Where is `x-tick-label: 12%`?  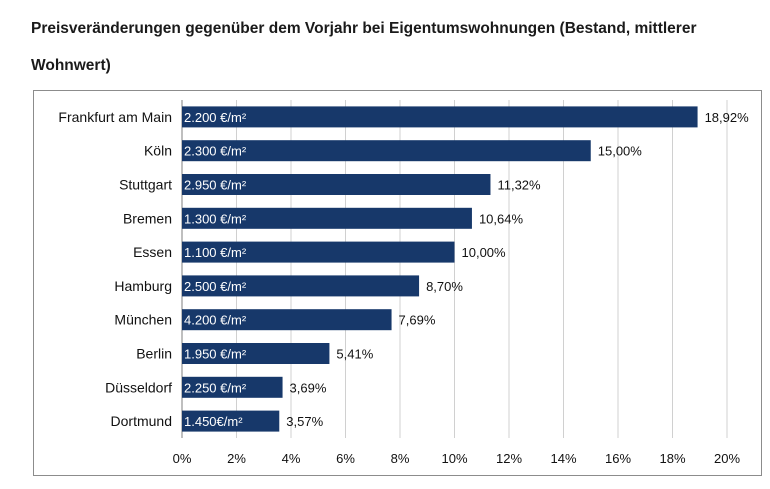 x-tick-label: 12% is located at coordinates (509, 458).